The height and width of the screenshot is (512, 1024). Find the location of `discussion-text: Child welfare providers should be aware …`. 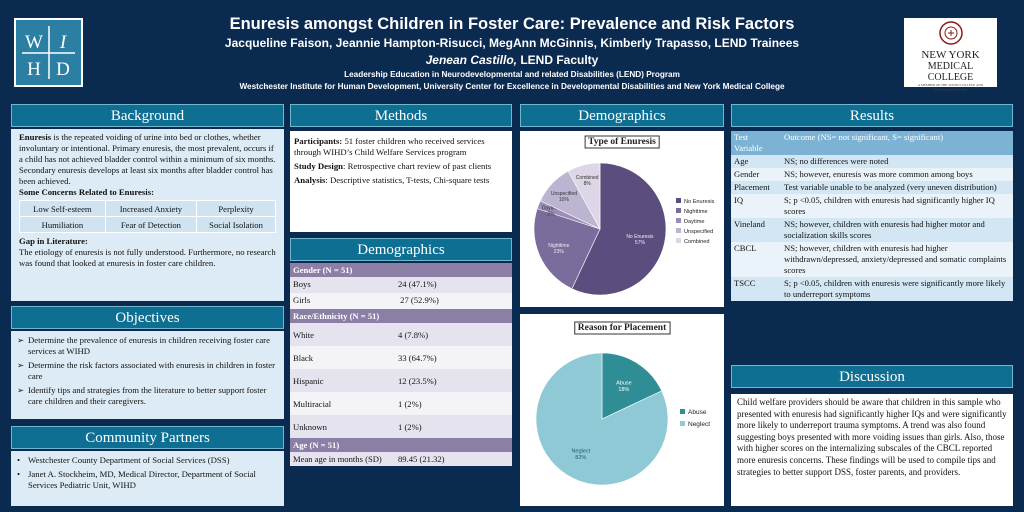

discussion-text: Child welfare providers should be aware … is located at coordinates (872, 437).